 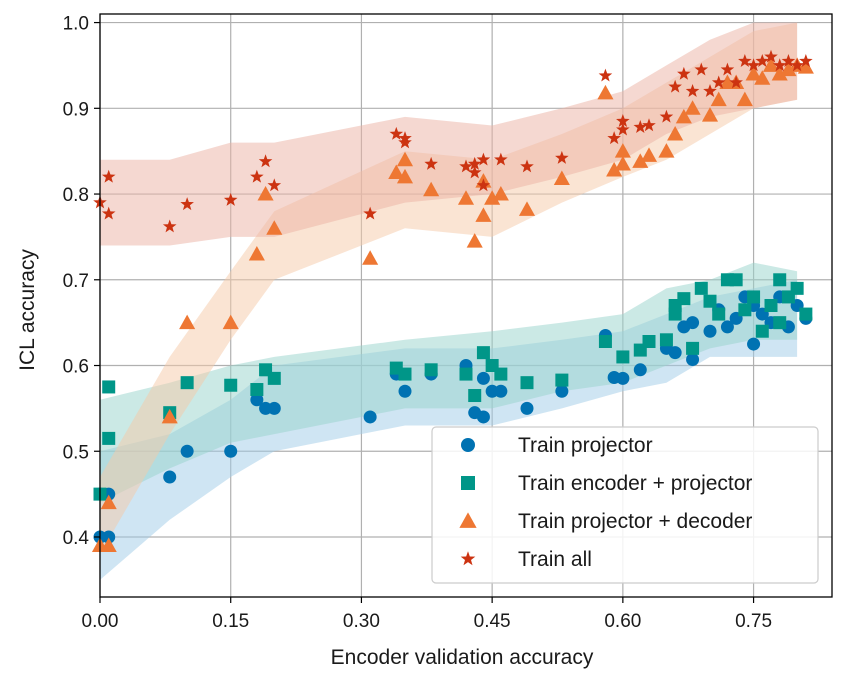 What do you see at coordinates (76, 367) in the screenshot?
I see `y-tick-label: 0.6` at bounding box center [76, 367].